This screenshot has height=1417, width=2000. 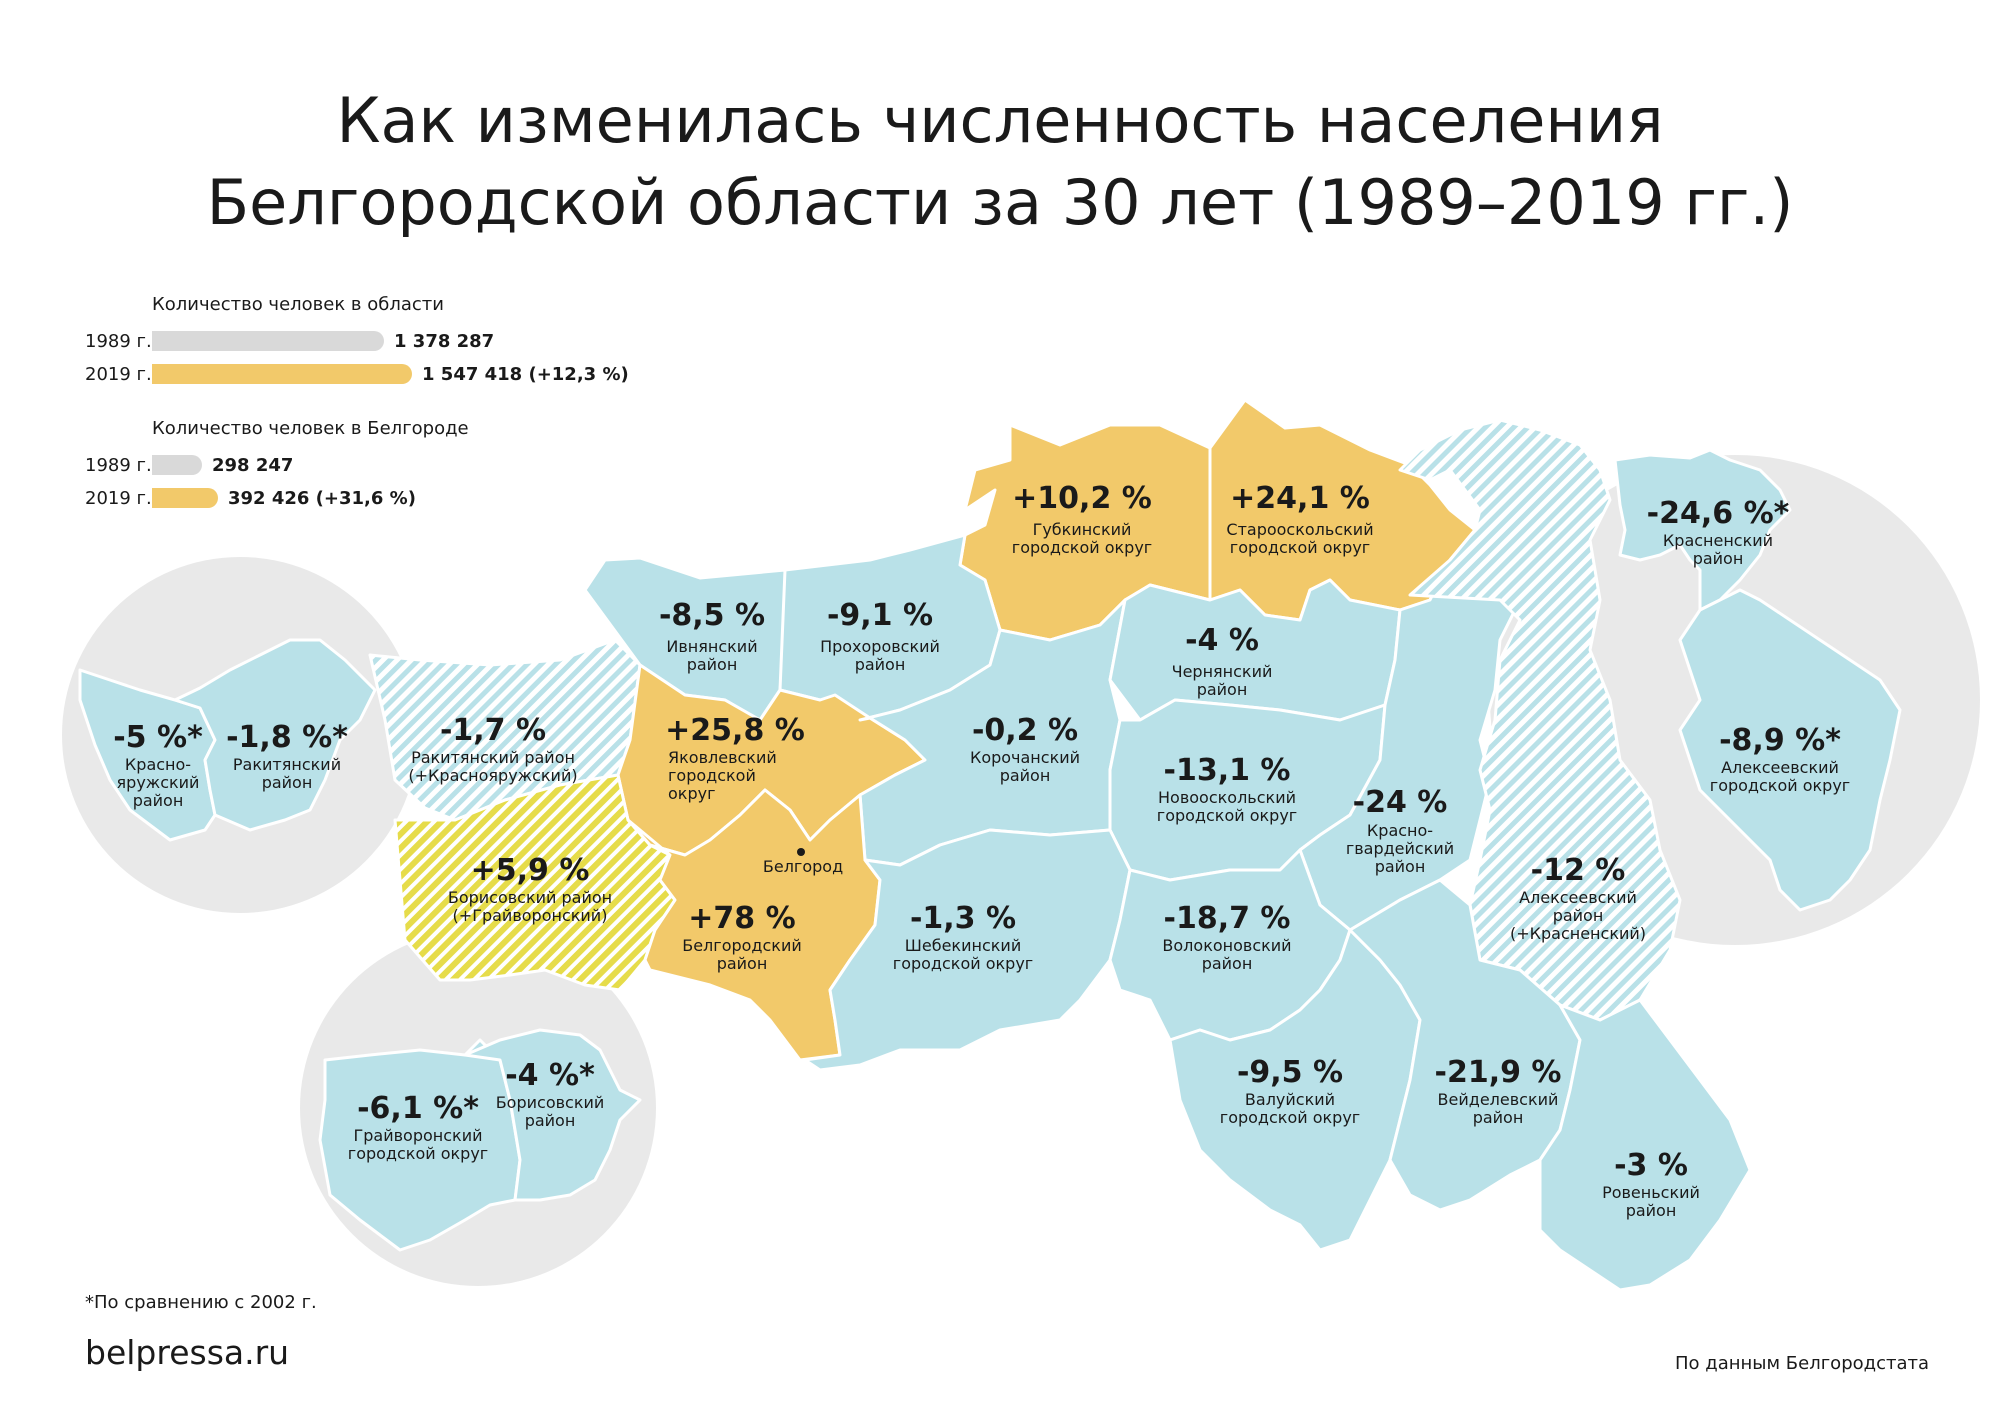 I want to click on legend-region-year-1989: 1989 г., so click(x=118, y=341).